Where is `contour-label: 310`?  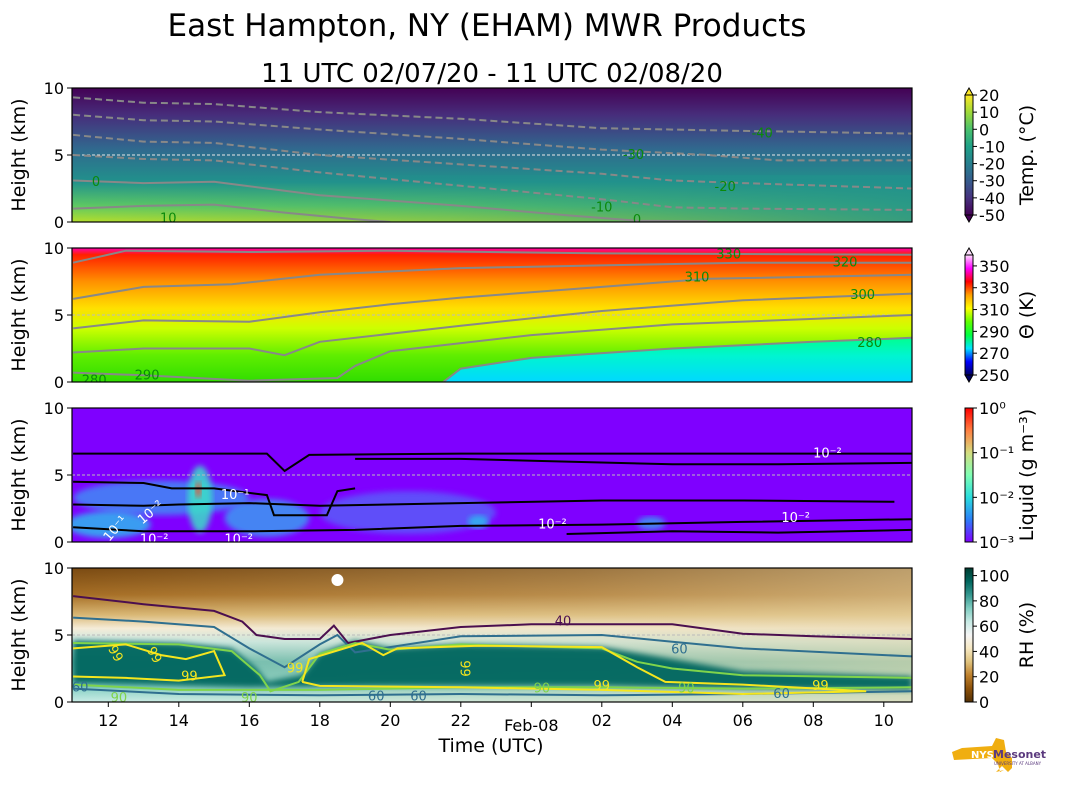 contour-label: 310 is located at coordinates (697, 277).